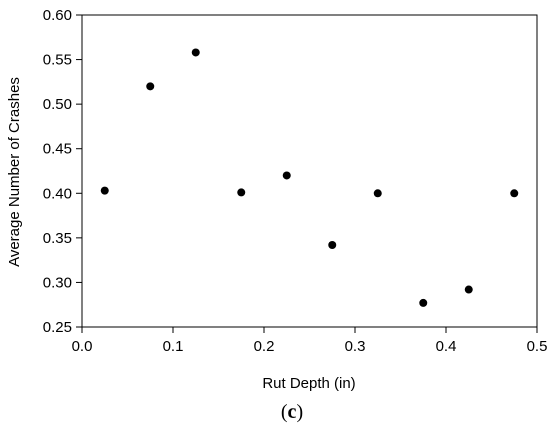 The height and width of the screenshot is (433, 550). I want to click on panel-label-letter: c, so click(292, 412).